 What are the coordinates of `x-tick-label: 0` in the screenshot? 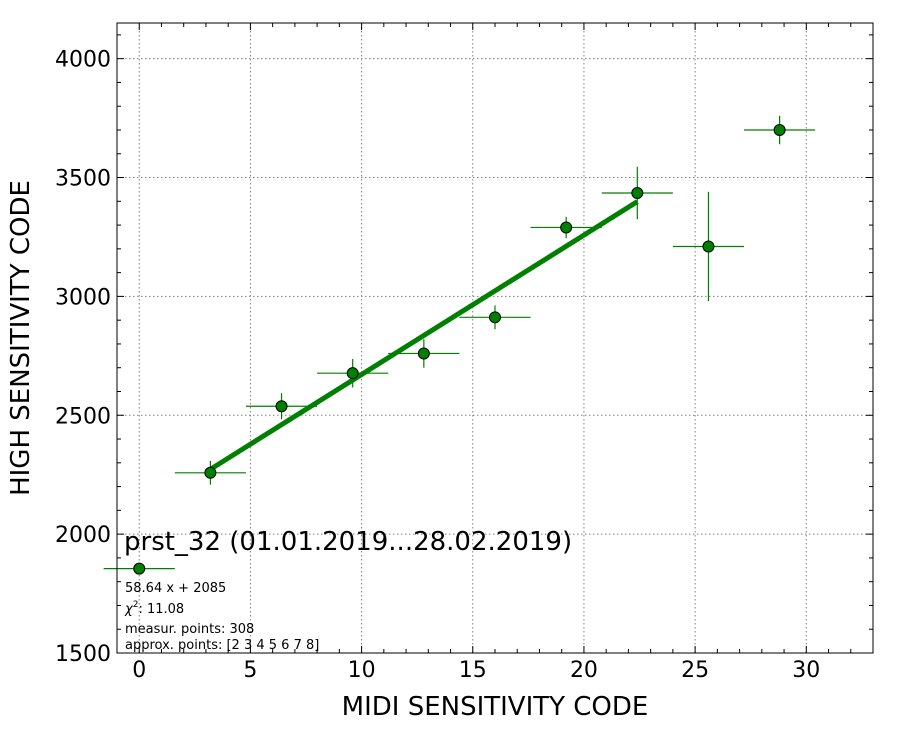 It's located at (139, 670).